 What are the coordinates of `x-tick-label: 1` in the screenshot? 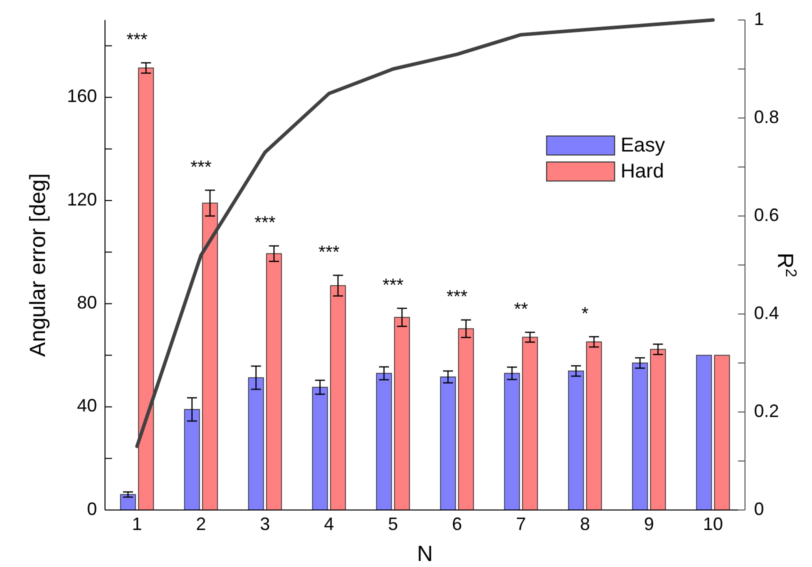 It's located at (137, 524).